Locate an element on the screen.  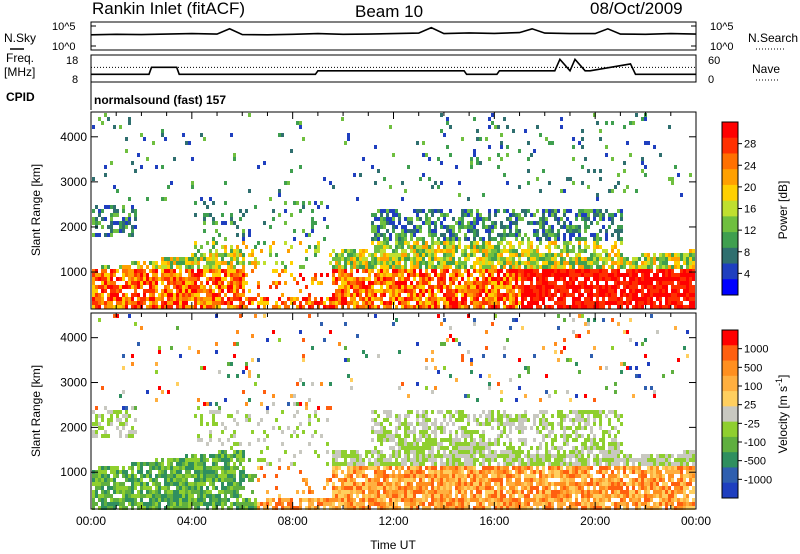
frequency-line is located at coordinates (393, 66).